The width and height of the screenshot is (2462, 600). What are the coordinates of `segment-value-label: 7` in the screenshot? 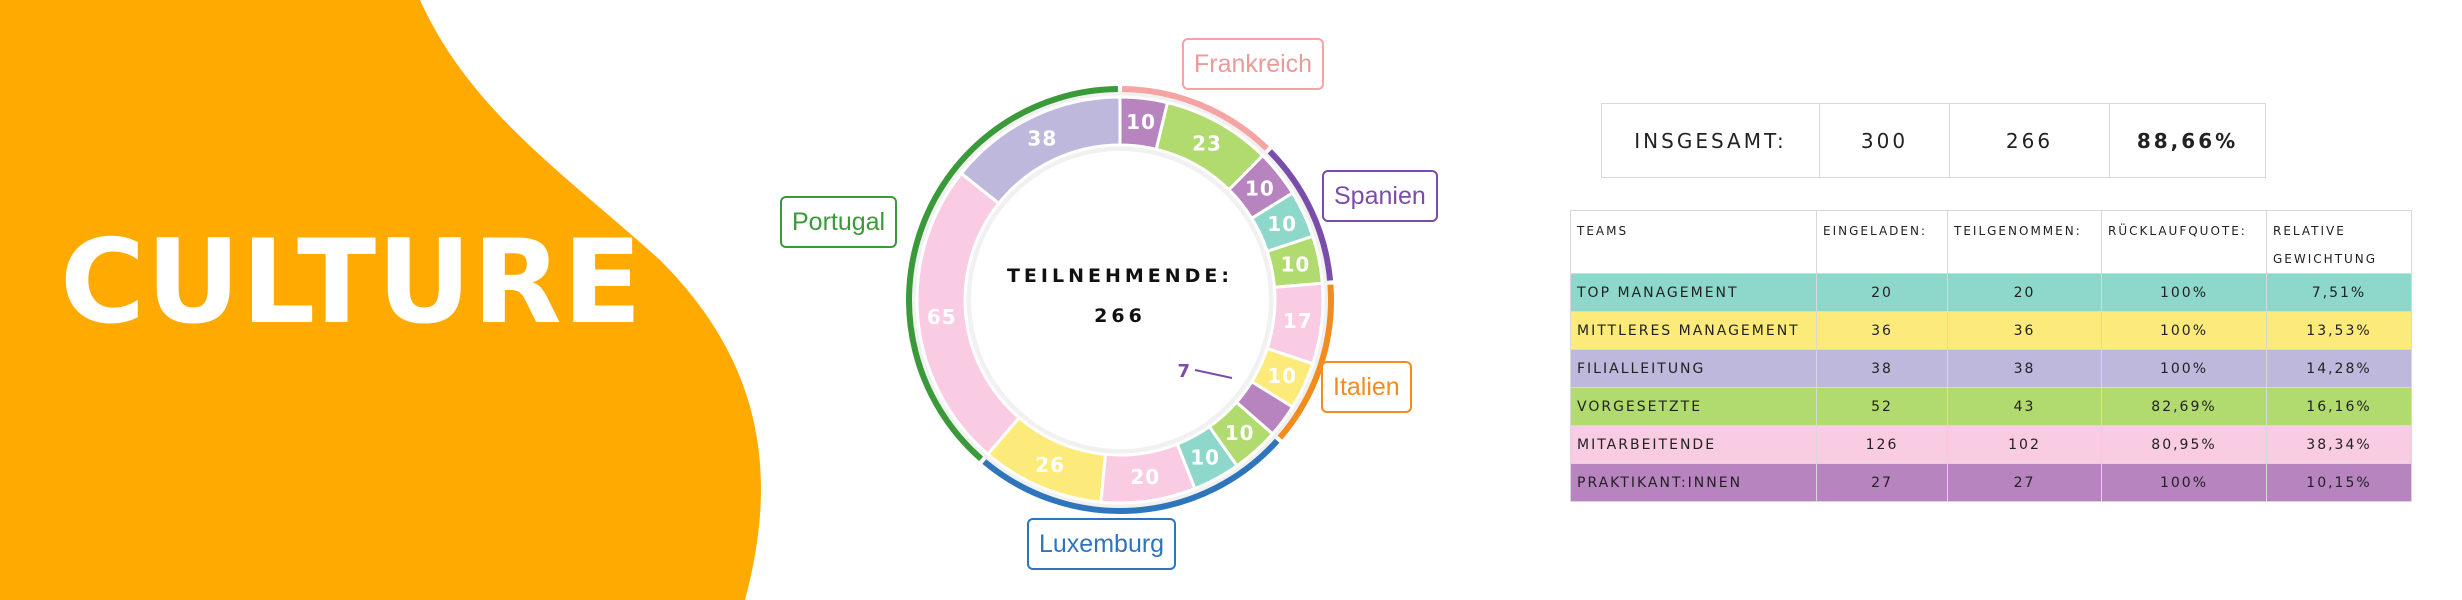 It's located at (1183, 371).